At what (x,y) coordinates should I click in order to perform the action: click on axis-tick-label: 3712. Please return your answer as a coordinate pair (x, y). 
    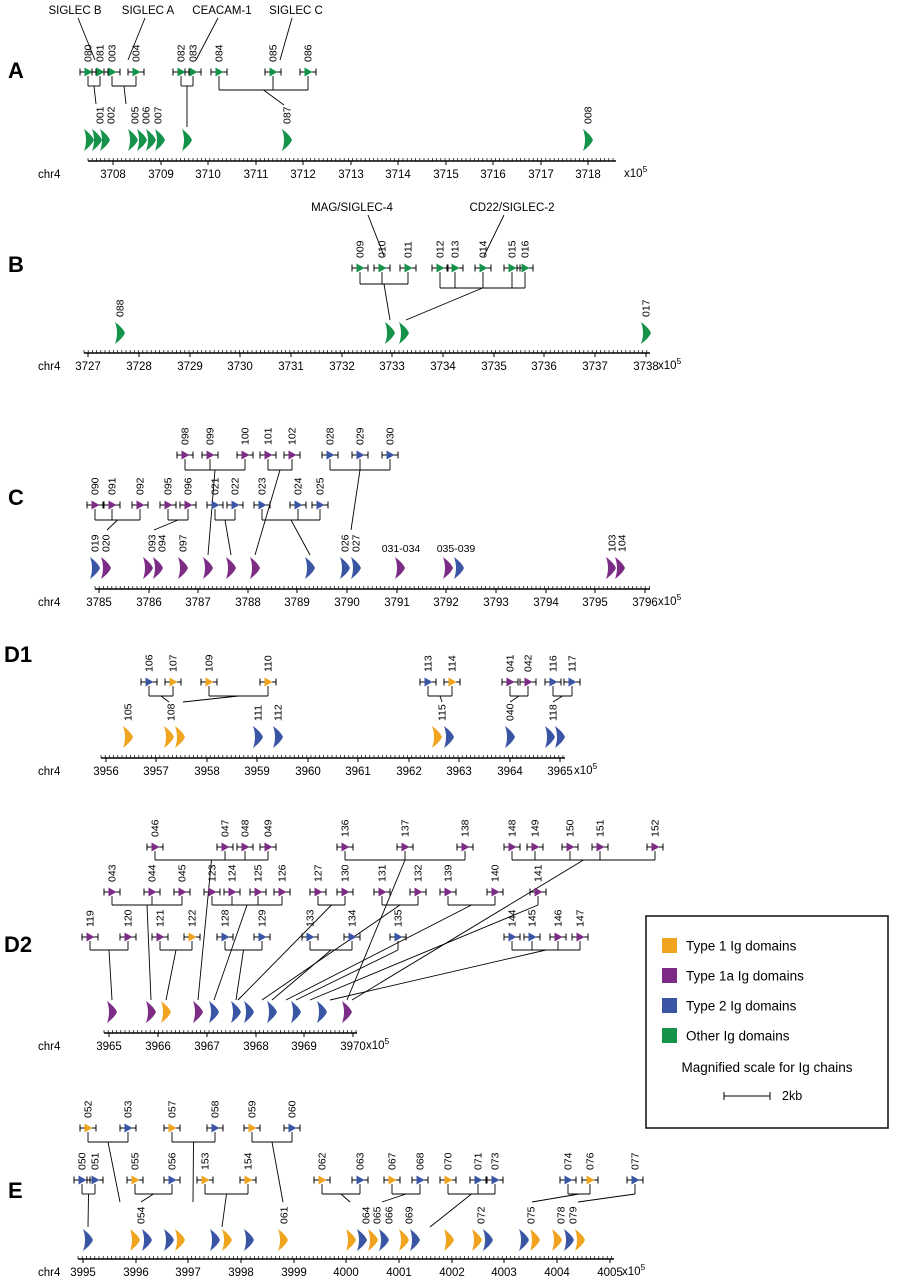
    Looking at the image, I should click on (303, 175).